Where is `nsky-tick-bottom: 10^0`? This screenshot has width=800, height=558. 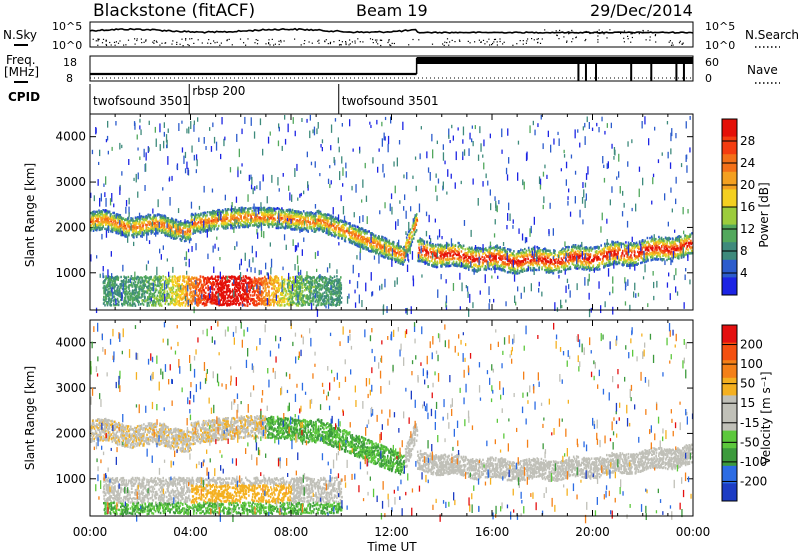 nsky-tick-bottom: 10^0 is located at coordinates (67, 45).